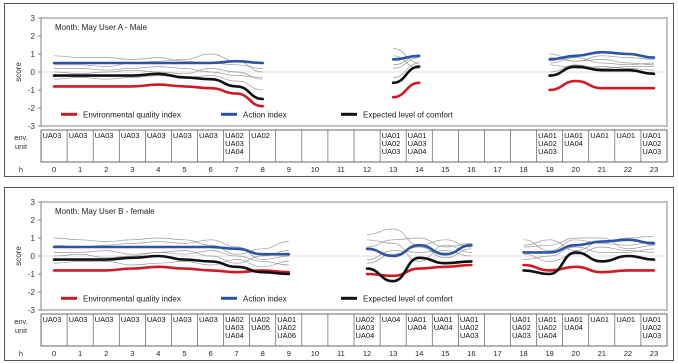  Describe the element at coordinates (33, 256) in the screenshot. I see `y-tick-label: 0` at that location.